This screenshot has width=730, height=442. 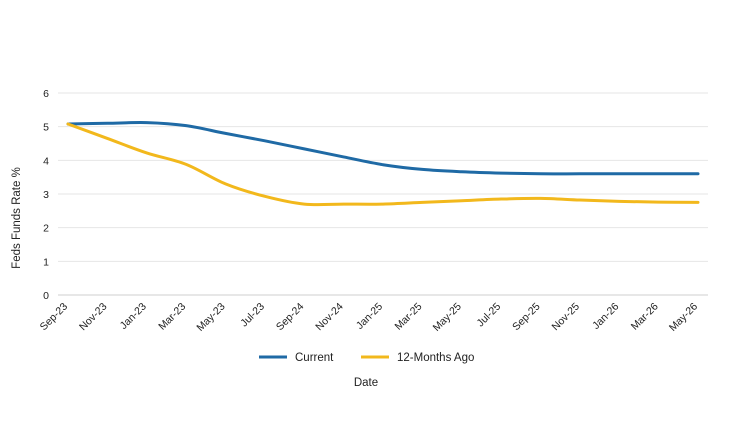 I want to click on x-tick-label: Nov-24, so click(x=329, y=317).